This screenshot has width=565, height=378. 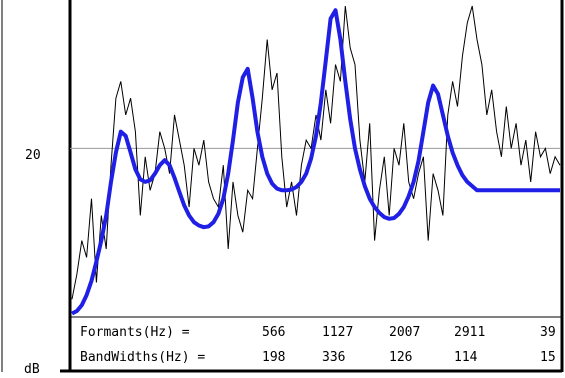 I want to click on formant-value-1: 566, so click(x=273, y=332).